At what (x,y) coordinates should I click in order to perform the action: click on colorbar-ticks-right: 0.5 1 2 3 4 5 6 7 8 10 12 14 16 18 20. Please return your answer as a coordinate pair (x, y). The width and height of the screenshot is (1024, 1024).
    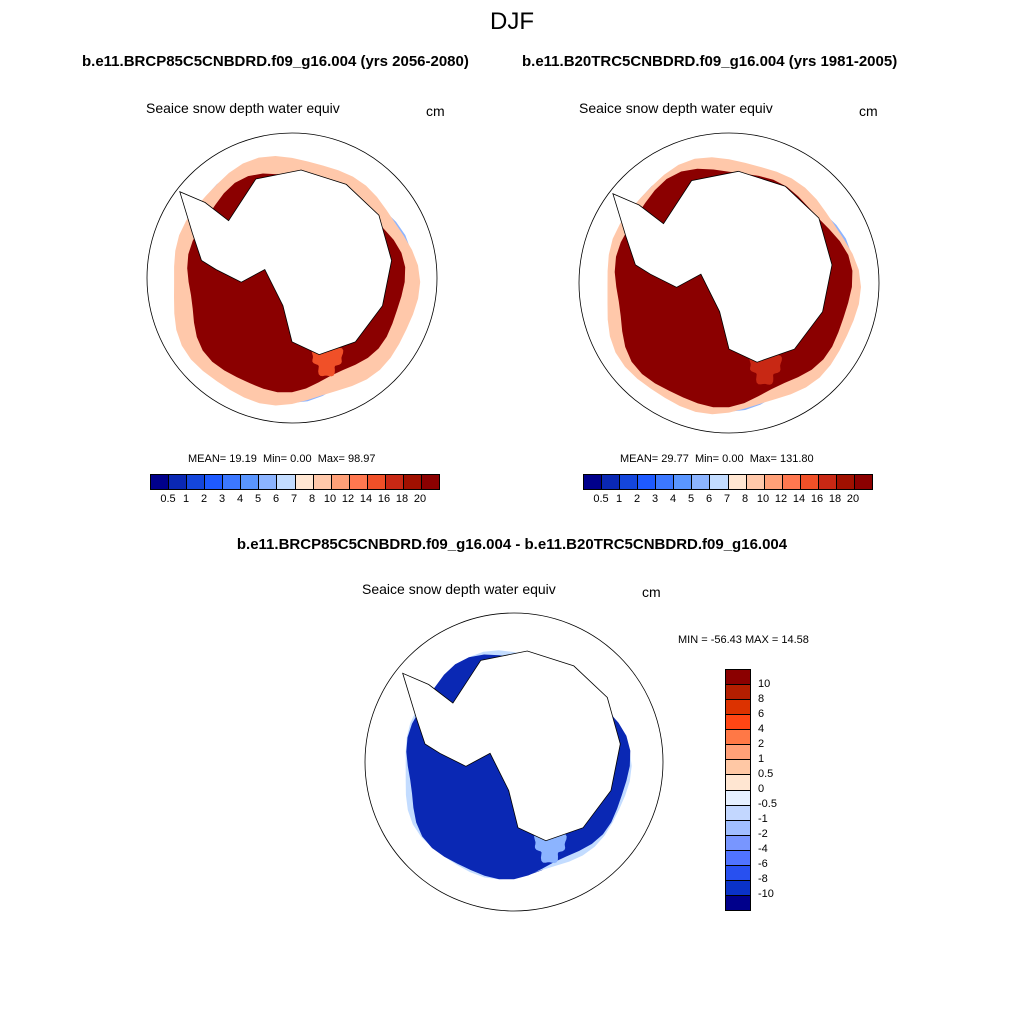
    Looking at the image, I should click on (727, 500).